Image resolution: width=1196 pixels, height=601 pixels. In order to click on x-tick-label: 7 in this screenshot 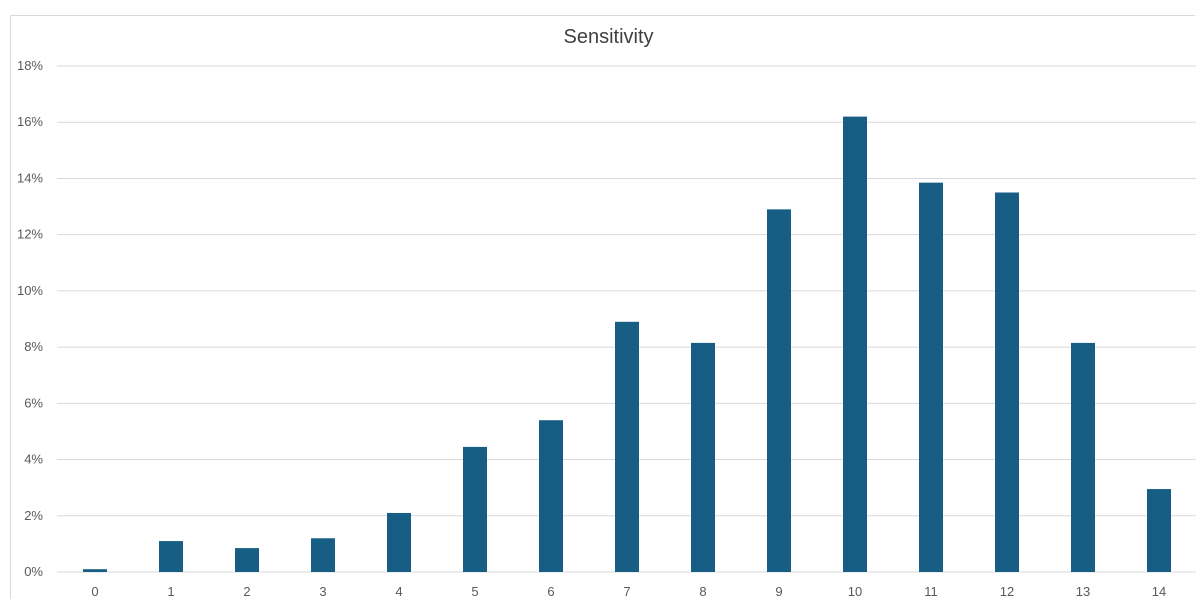, I will do `click(626, 591)`.